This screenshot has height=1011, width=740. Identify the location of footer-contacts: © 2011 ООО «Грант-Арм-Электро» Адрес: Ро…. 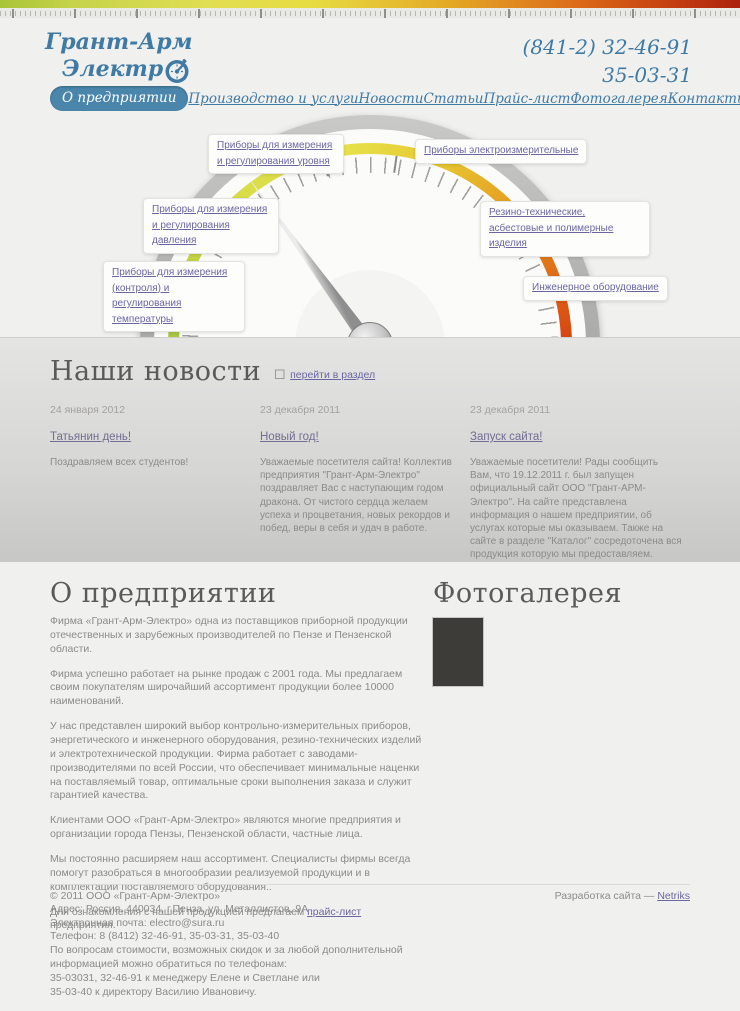
(179, 917).